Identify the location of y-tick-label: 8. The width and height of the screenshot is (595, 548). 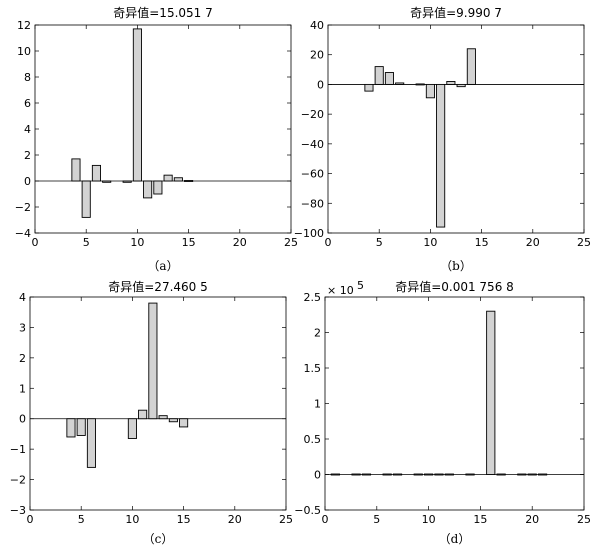
(27, 77).